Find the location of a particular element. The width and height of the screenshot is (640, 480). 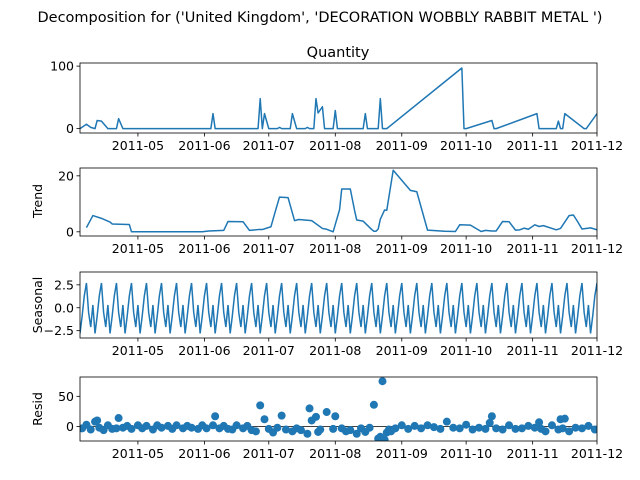

observed-xtick-label: 2011-06 is located at coordinates (204, 145).